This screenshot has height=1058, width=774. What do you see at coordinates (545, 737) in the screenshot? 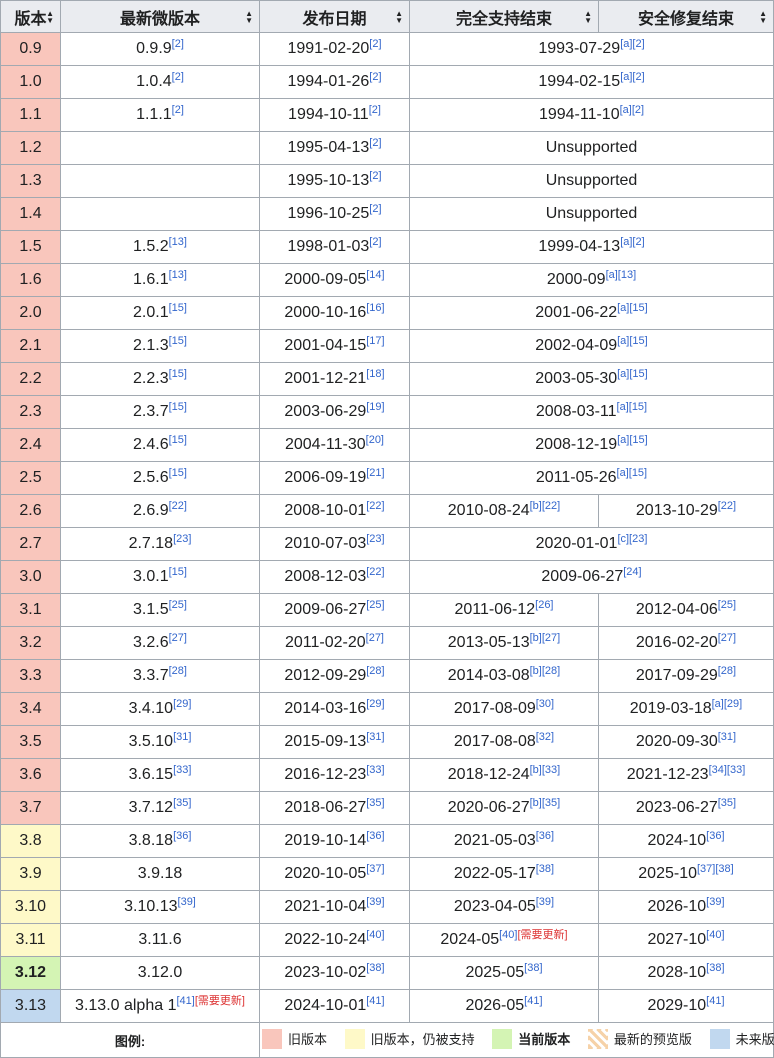
I see `reference-link: [32]` at bounding box center [545, 737].